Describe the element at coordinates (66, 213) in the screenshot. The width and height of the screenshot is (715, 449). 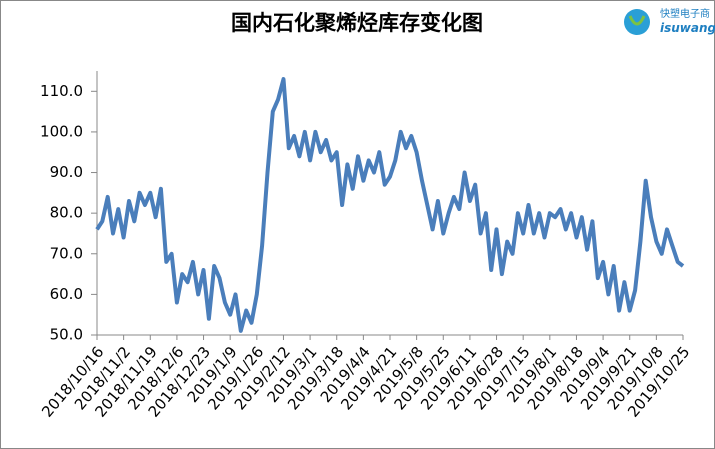
I see `y-tick-label: 80.0` at that location.